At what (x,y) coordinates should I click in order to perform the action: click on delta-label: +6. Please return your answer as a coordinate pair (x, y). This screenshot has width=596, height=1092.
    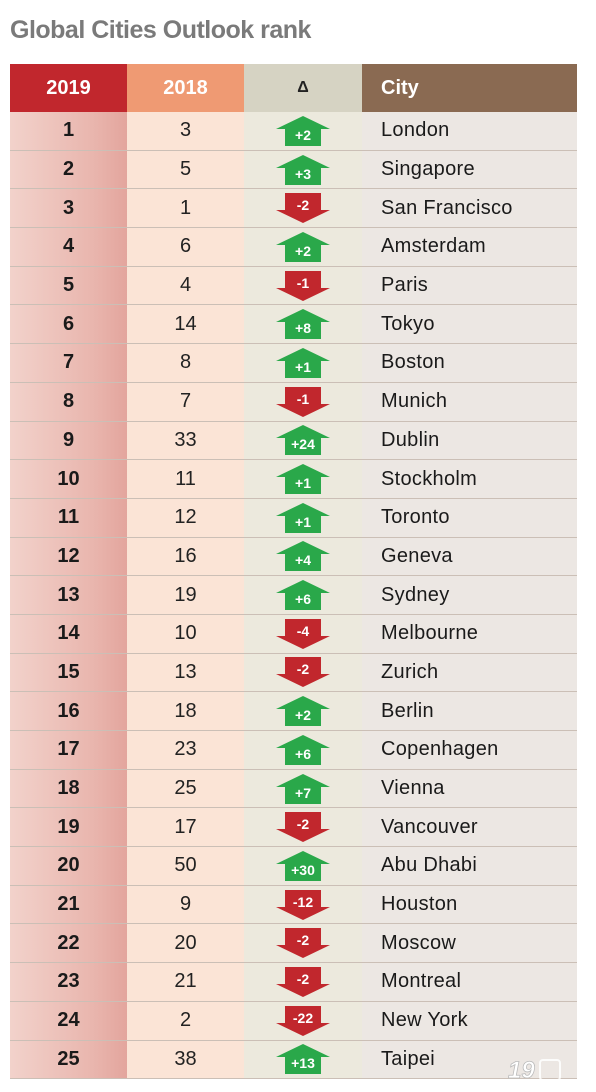
    Looking at the image, I should click on (303, 599).